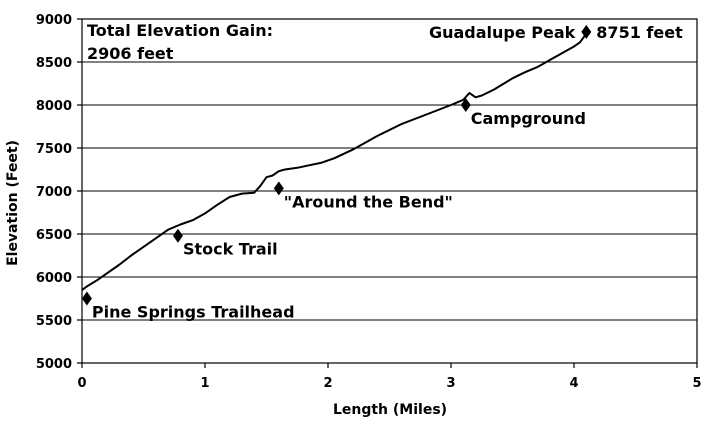 The height and width of the screenshot is (425, 710). I want to click on waypoint-label: "Around the Bend", so click(368, 201).